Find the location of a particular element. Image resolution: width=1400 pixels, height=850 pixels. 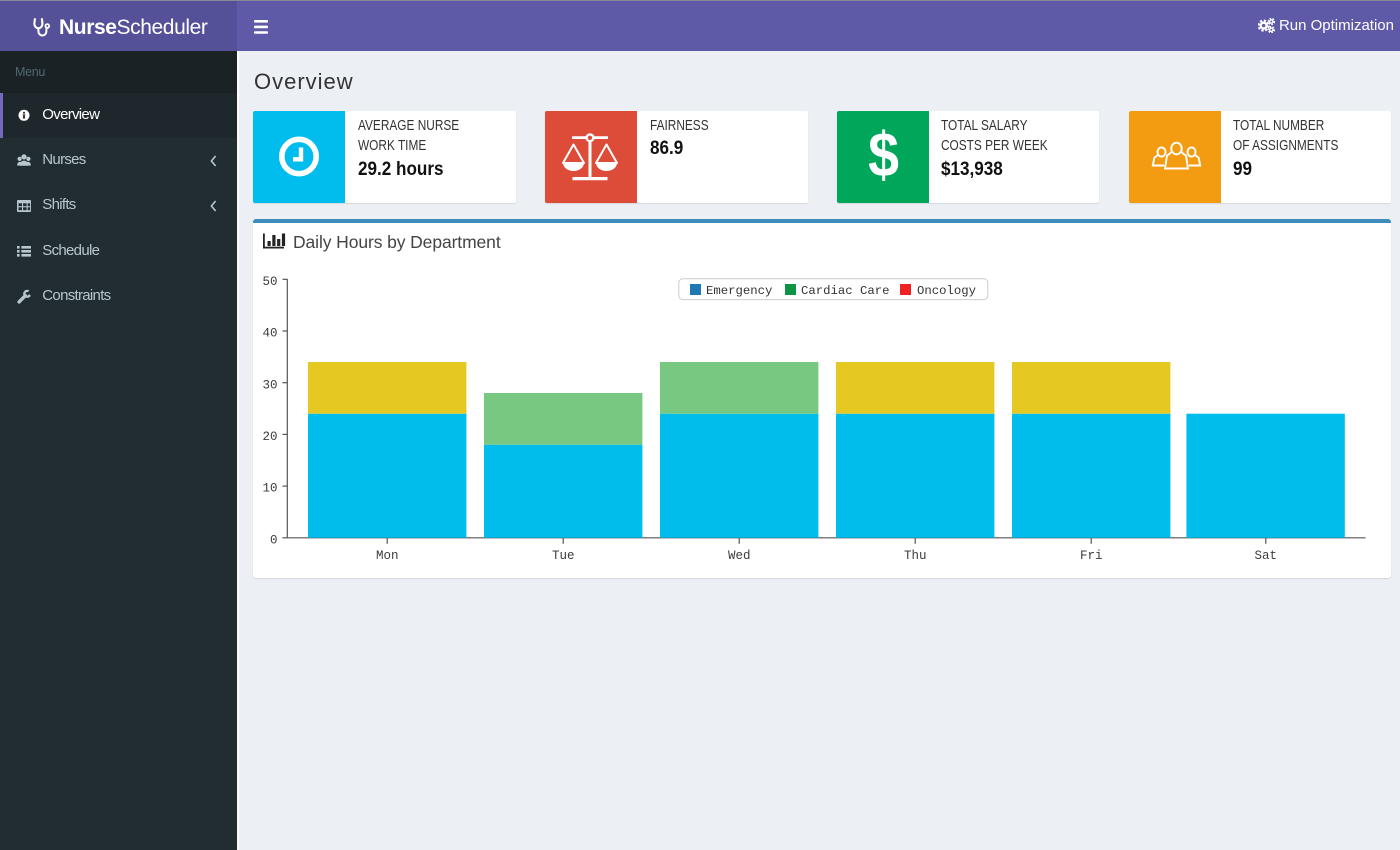

svg-text: 0 is located at coordinates (274, 540).